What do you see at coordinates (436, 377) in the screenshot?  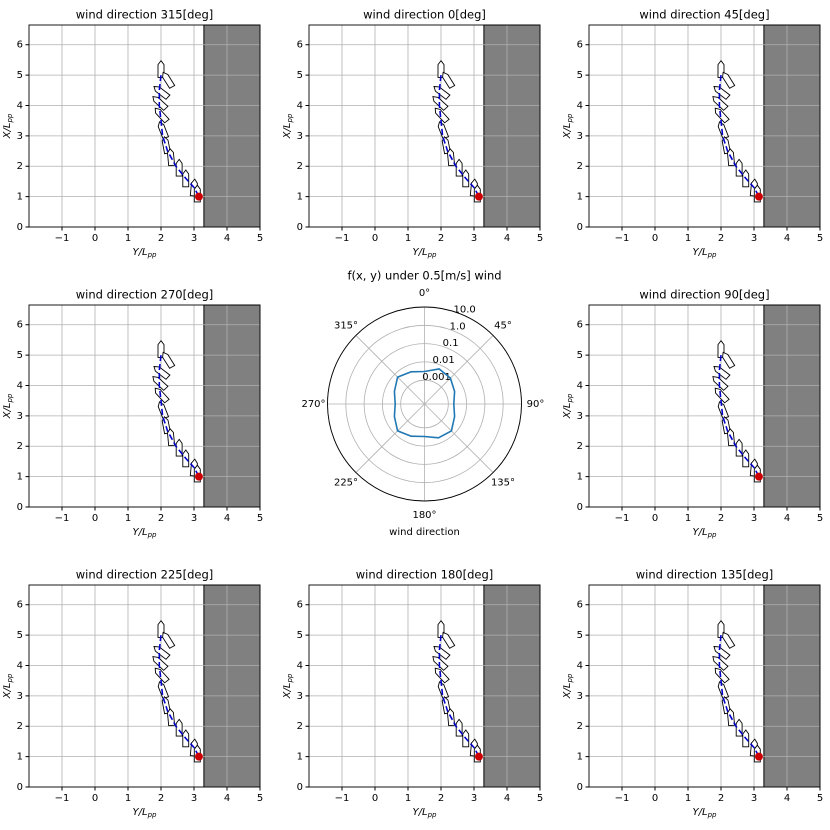 I see `radial-tick-label: 0.001` at bounding box center [436, 377].